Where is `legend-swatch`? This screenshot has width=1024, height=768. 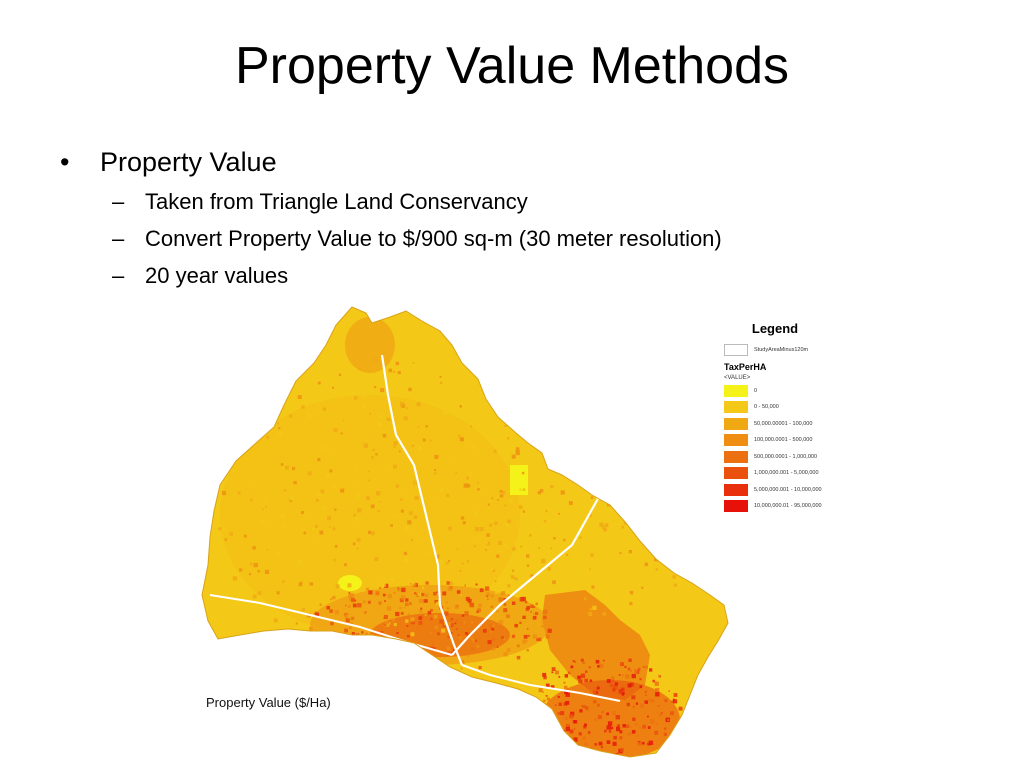
legend-swatch is located at coordinates (736, 440).